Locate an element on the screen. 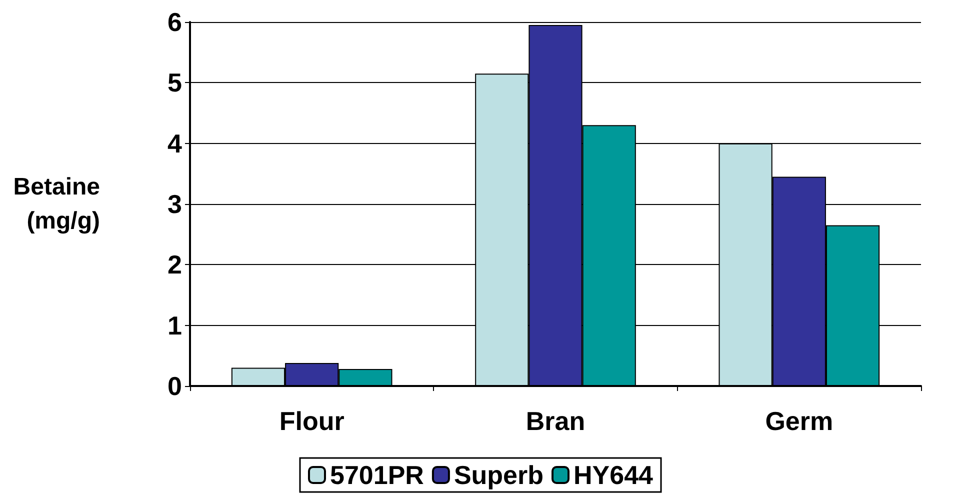  x-tick-label: Flour is located at coordinates (311, 421).